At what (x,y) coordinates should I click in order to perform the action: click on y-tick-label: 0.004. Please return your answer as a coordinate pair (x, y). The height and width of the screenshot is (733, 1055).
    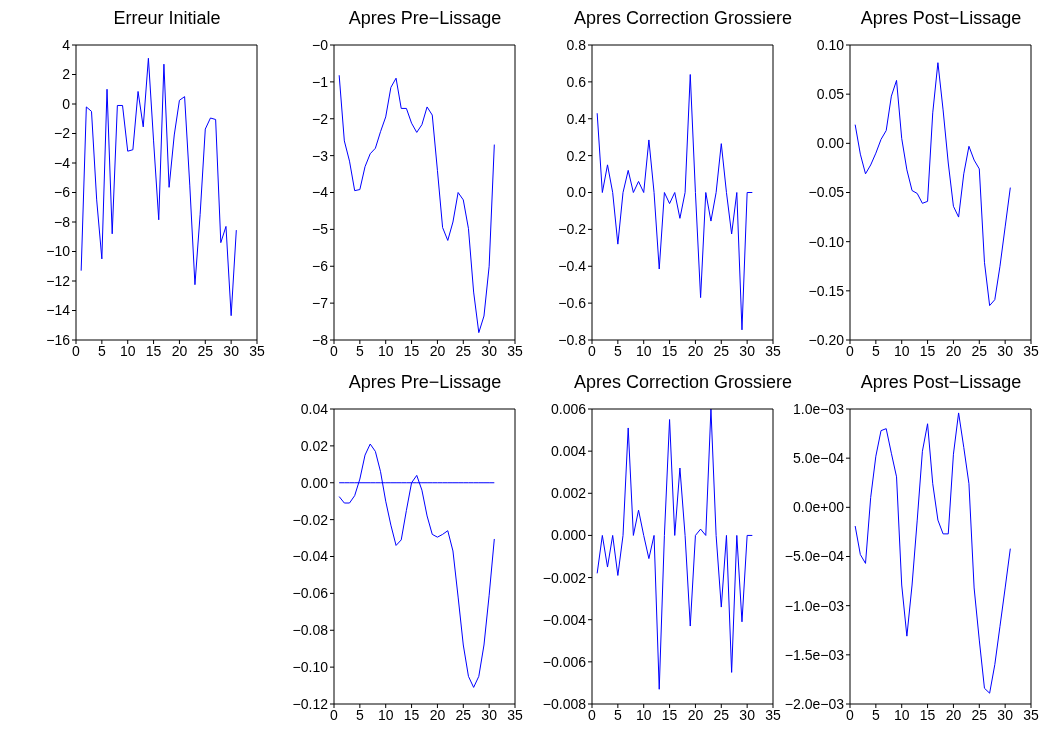
    Looking at the image, I should click on (568, 451).